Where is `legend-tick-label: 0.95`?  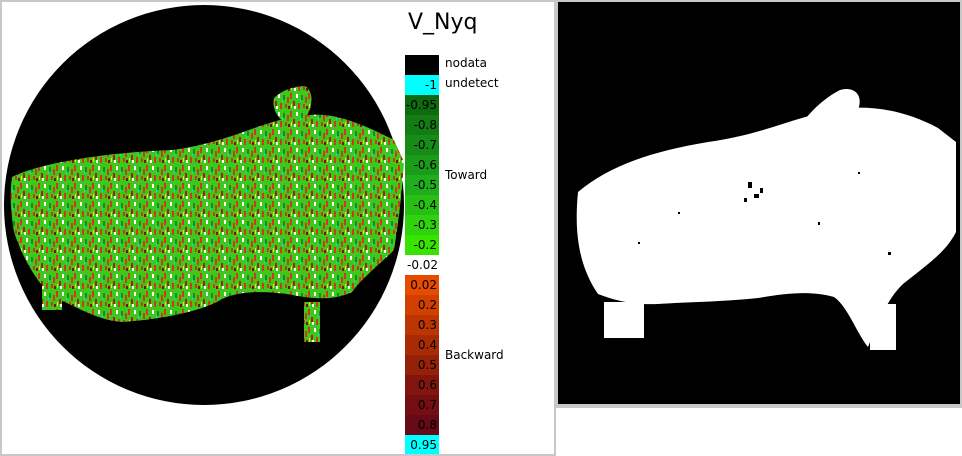 legend-tick-label: 0.95 is located at coordinates (423, 445).